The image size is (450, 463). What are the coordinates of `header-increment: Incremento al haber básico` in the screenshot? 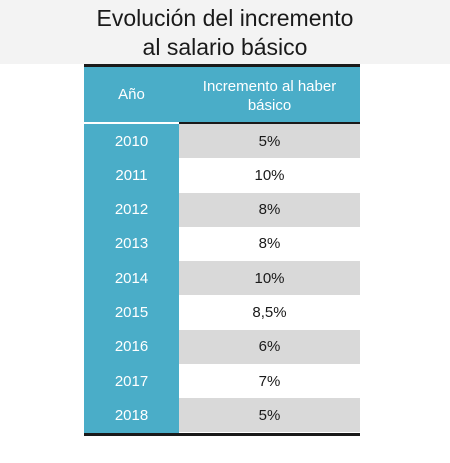 It's located at (269, 94).